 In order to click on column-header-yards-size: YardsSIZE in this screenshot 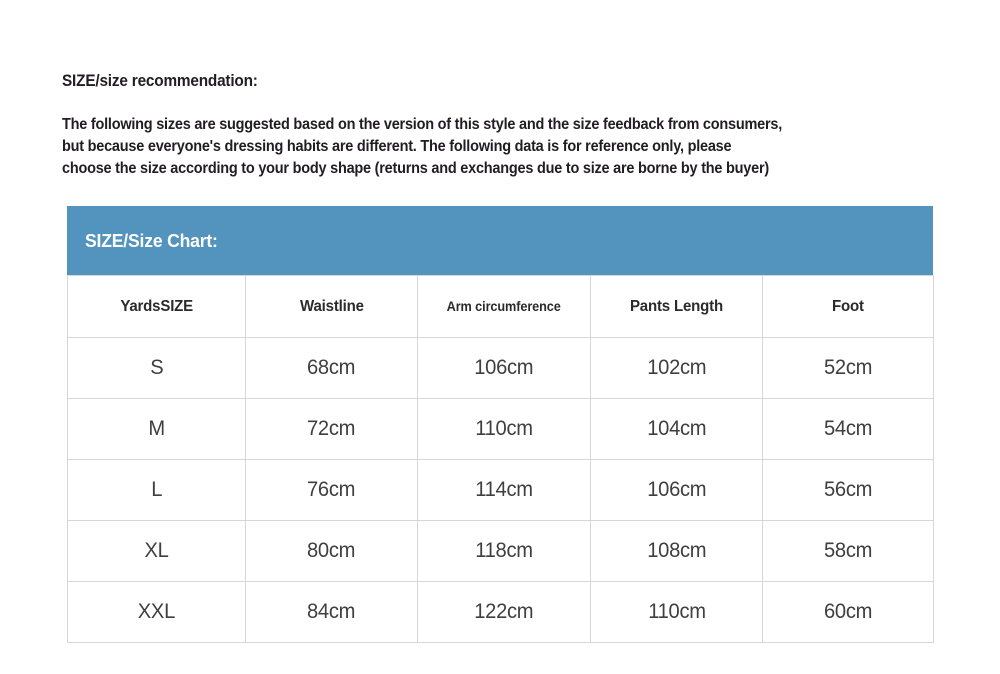, I will do `click(156, 306)`.